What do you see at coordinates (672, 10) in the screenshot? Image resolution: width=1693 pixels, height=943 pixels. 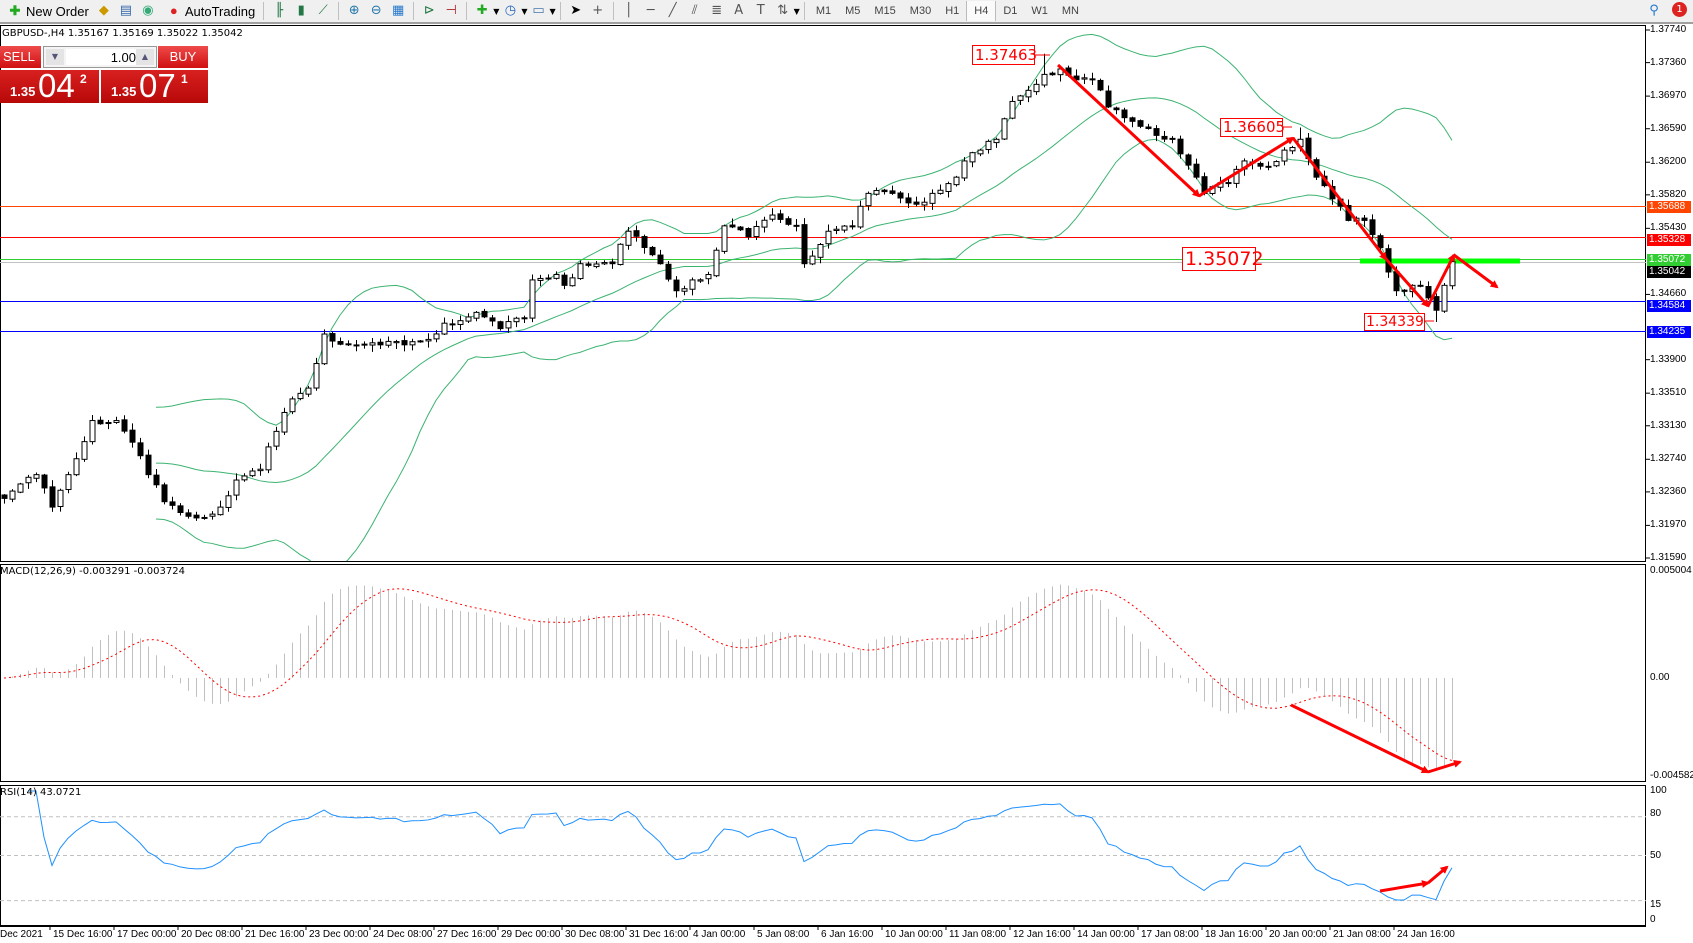 I see `trendline-icon: ╱` at bounding box center [672, 10].